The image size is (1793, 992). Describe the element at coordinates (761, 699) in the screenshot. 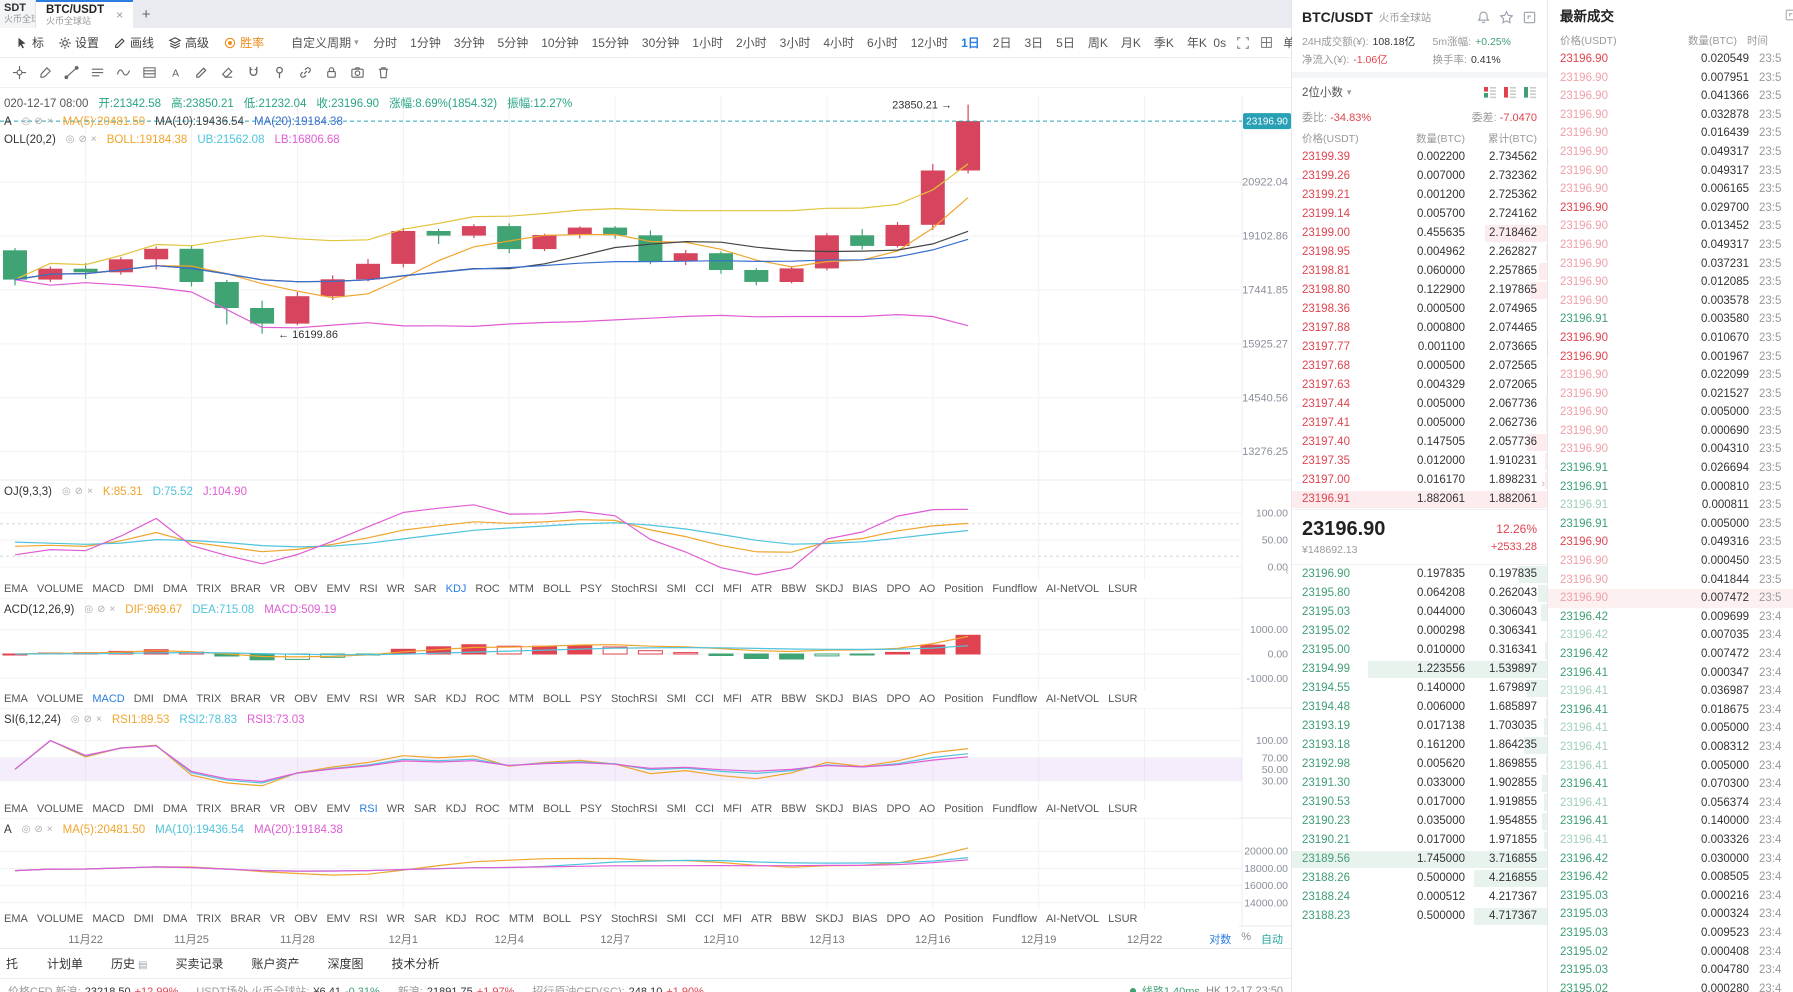

I see `indicator-tab-ATR: ATR` at that location.